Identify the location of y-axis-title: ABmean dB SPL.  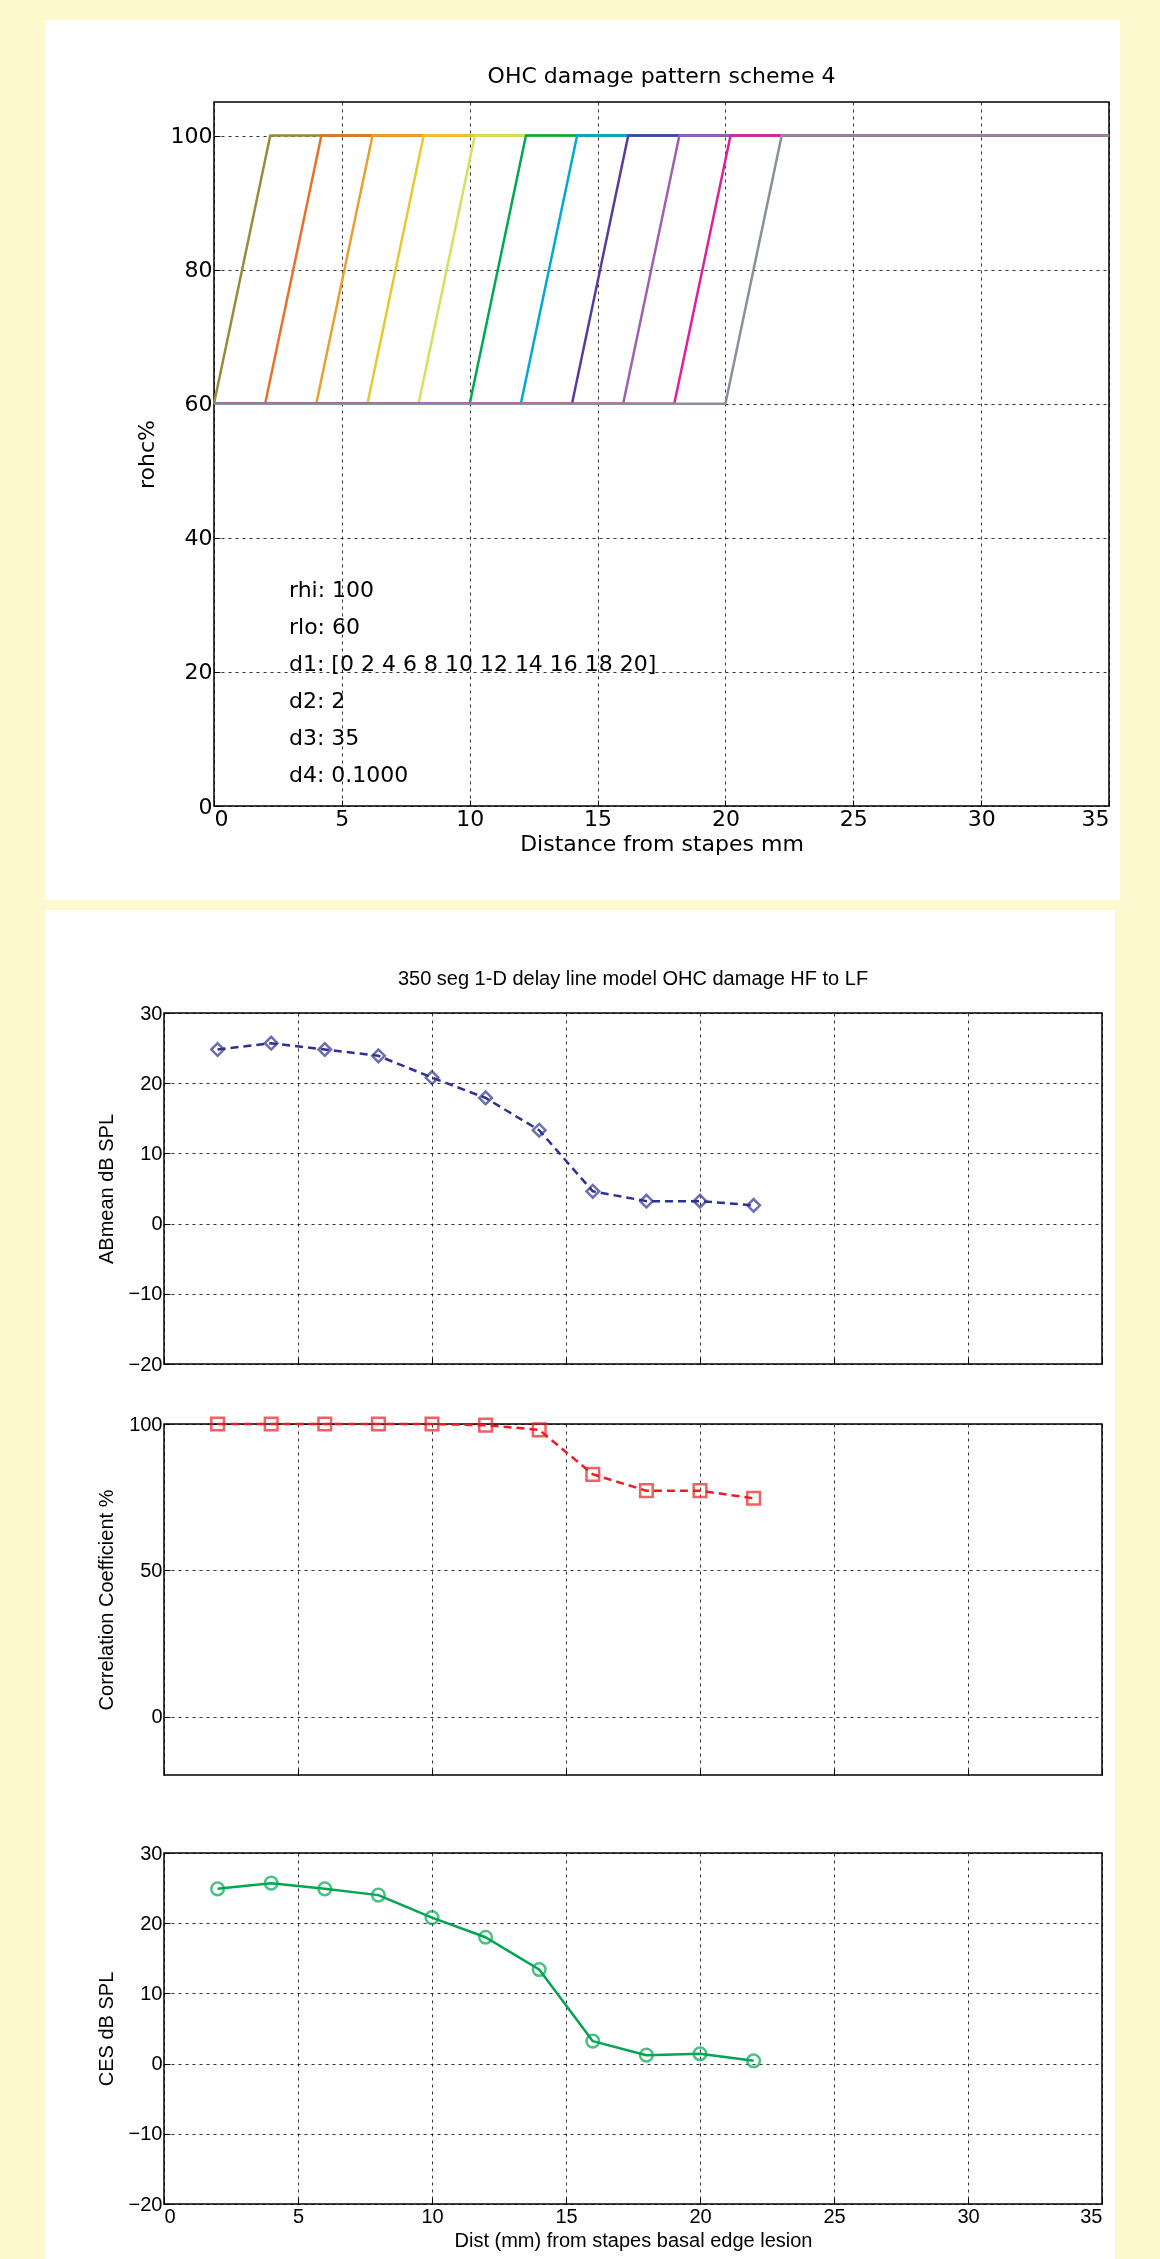
(105, 1189).